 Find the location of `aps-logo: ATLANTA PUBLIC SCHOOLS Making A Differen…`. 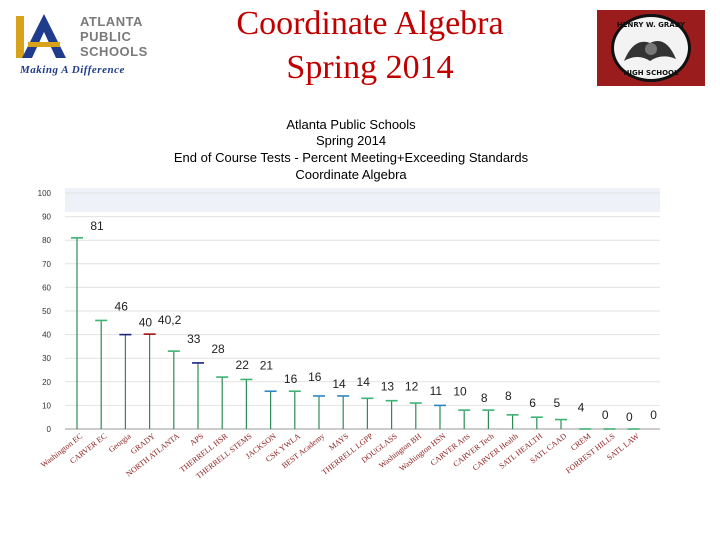

aps-logo: ATLANTA PUBLIC SCHOOLS Making A Differen… is located at coordinates (80, 46).